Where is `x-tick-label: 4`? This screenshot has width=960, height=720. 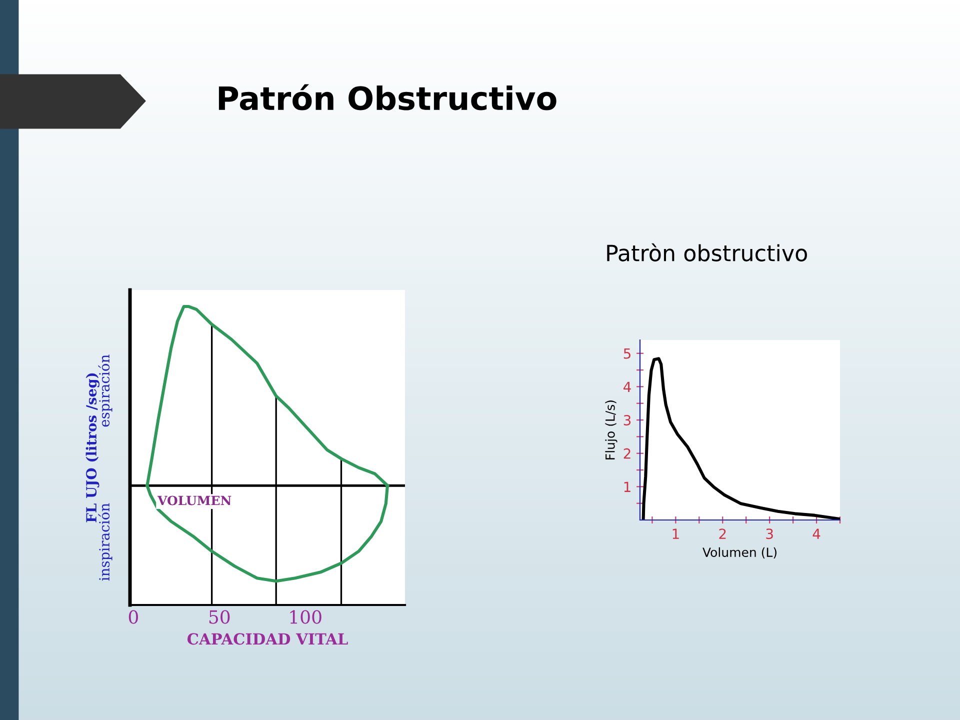
x-tick-label: 4 is located at coordinates (816, 533).